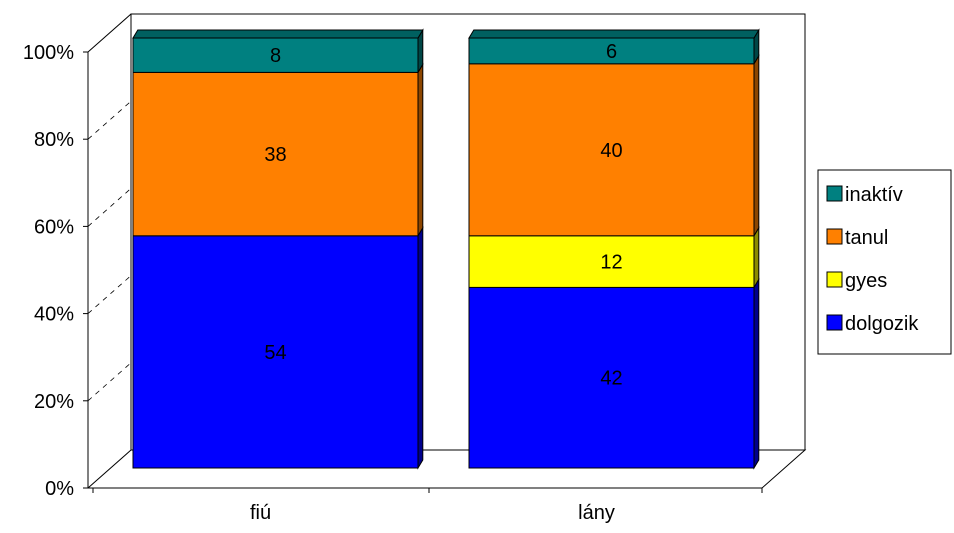  What do you see at coordinates (59, 489) in the screenshot?
I see `y-tick-label: 0%` at bounding box center [59, 489].